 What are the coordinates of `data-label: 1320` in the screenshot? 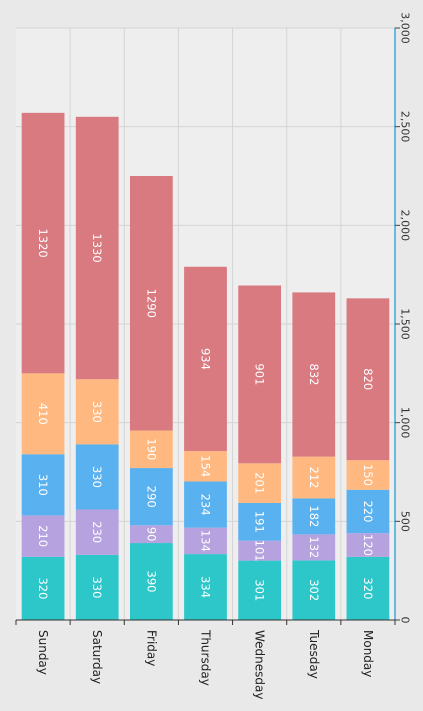 It's located at (43, 242).